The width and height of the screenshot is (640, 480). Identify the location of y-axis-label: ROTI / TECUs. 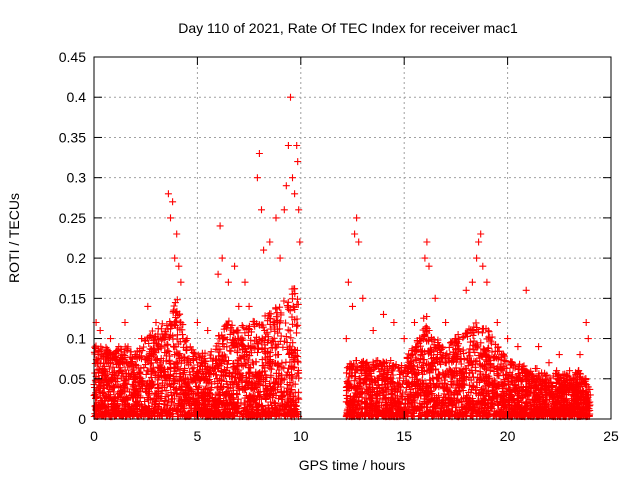
(14, 238).